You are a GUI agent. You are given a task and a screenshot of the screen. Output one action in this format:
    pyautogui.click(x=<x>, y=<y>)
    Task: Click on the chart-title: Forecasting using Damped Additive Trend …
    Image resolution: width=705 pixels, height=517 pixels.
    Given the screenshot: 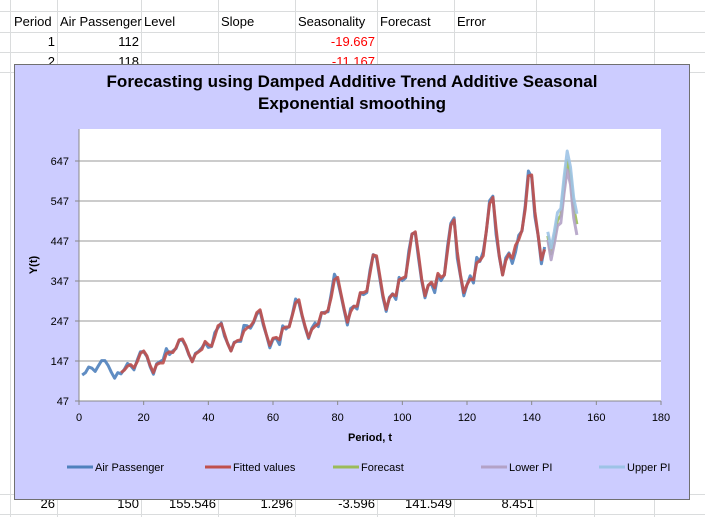 What is the action you would take?
    pyautogui.click(x=352, y=93)
    